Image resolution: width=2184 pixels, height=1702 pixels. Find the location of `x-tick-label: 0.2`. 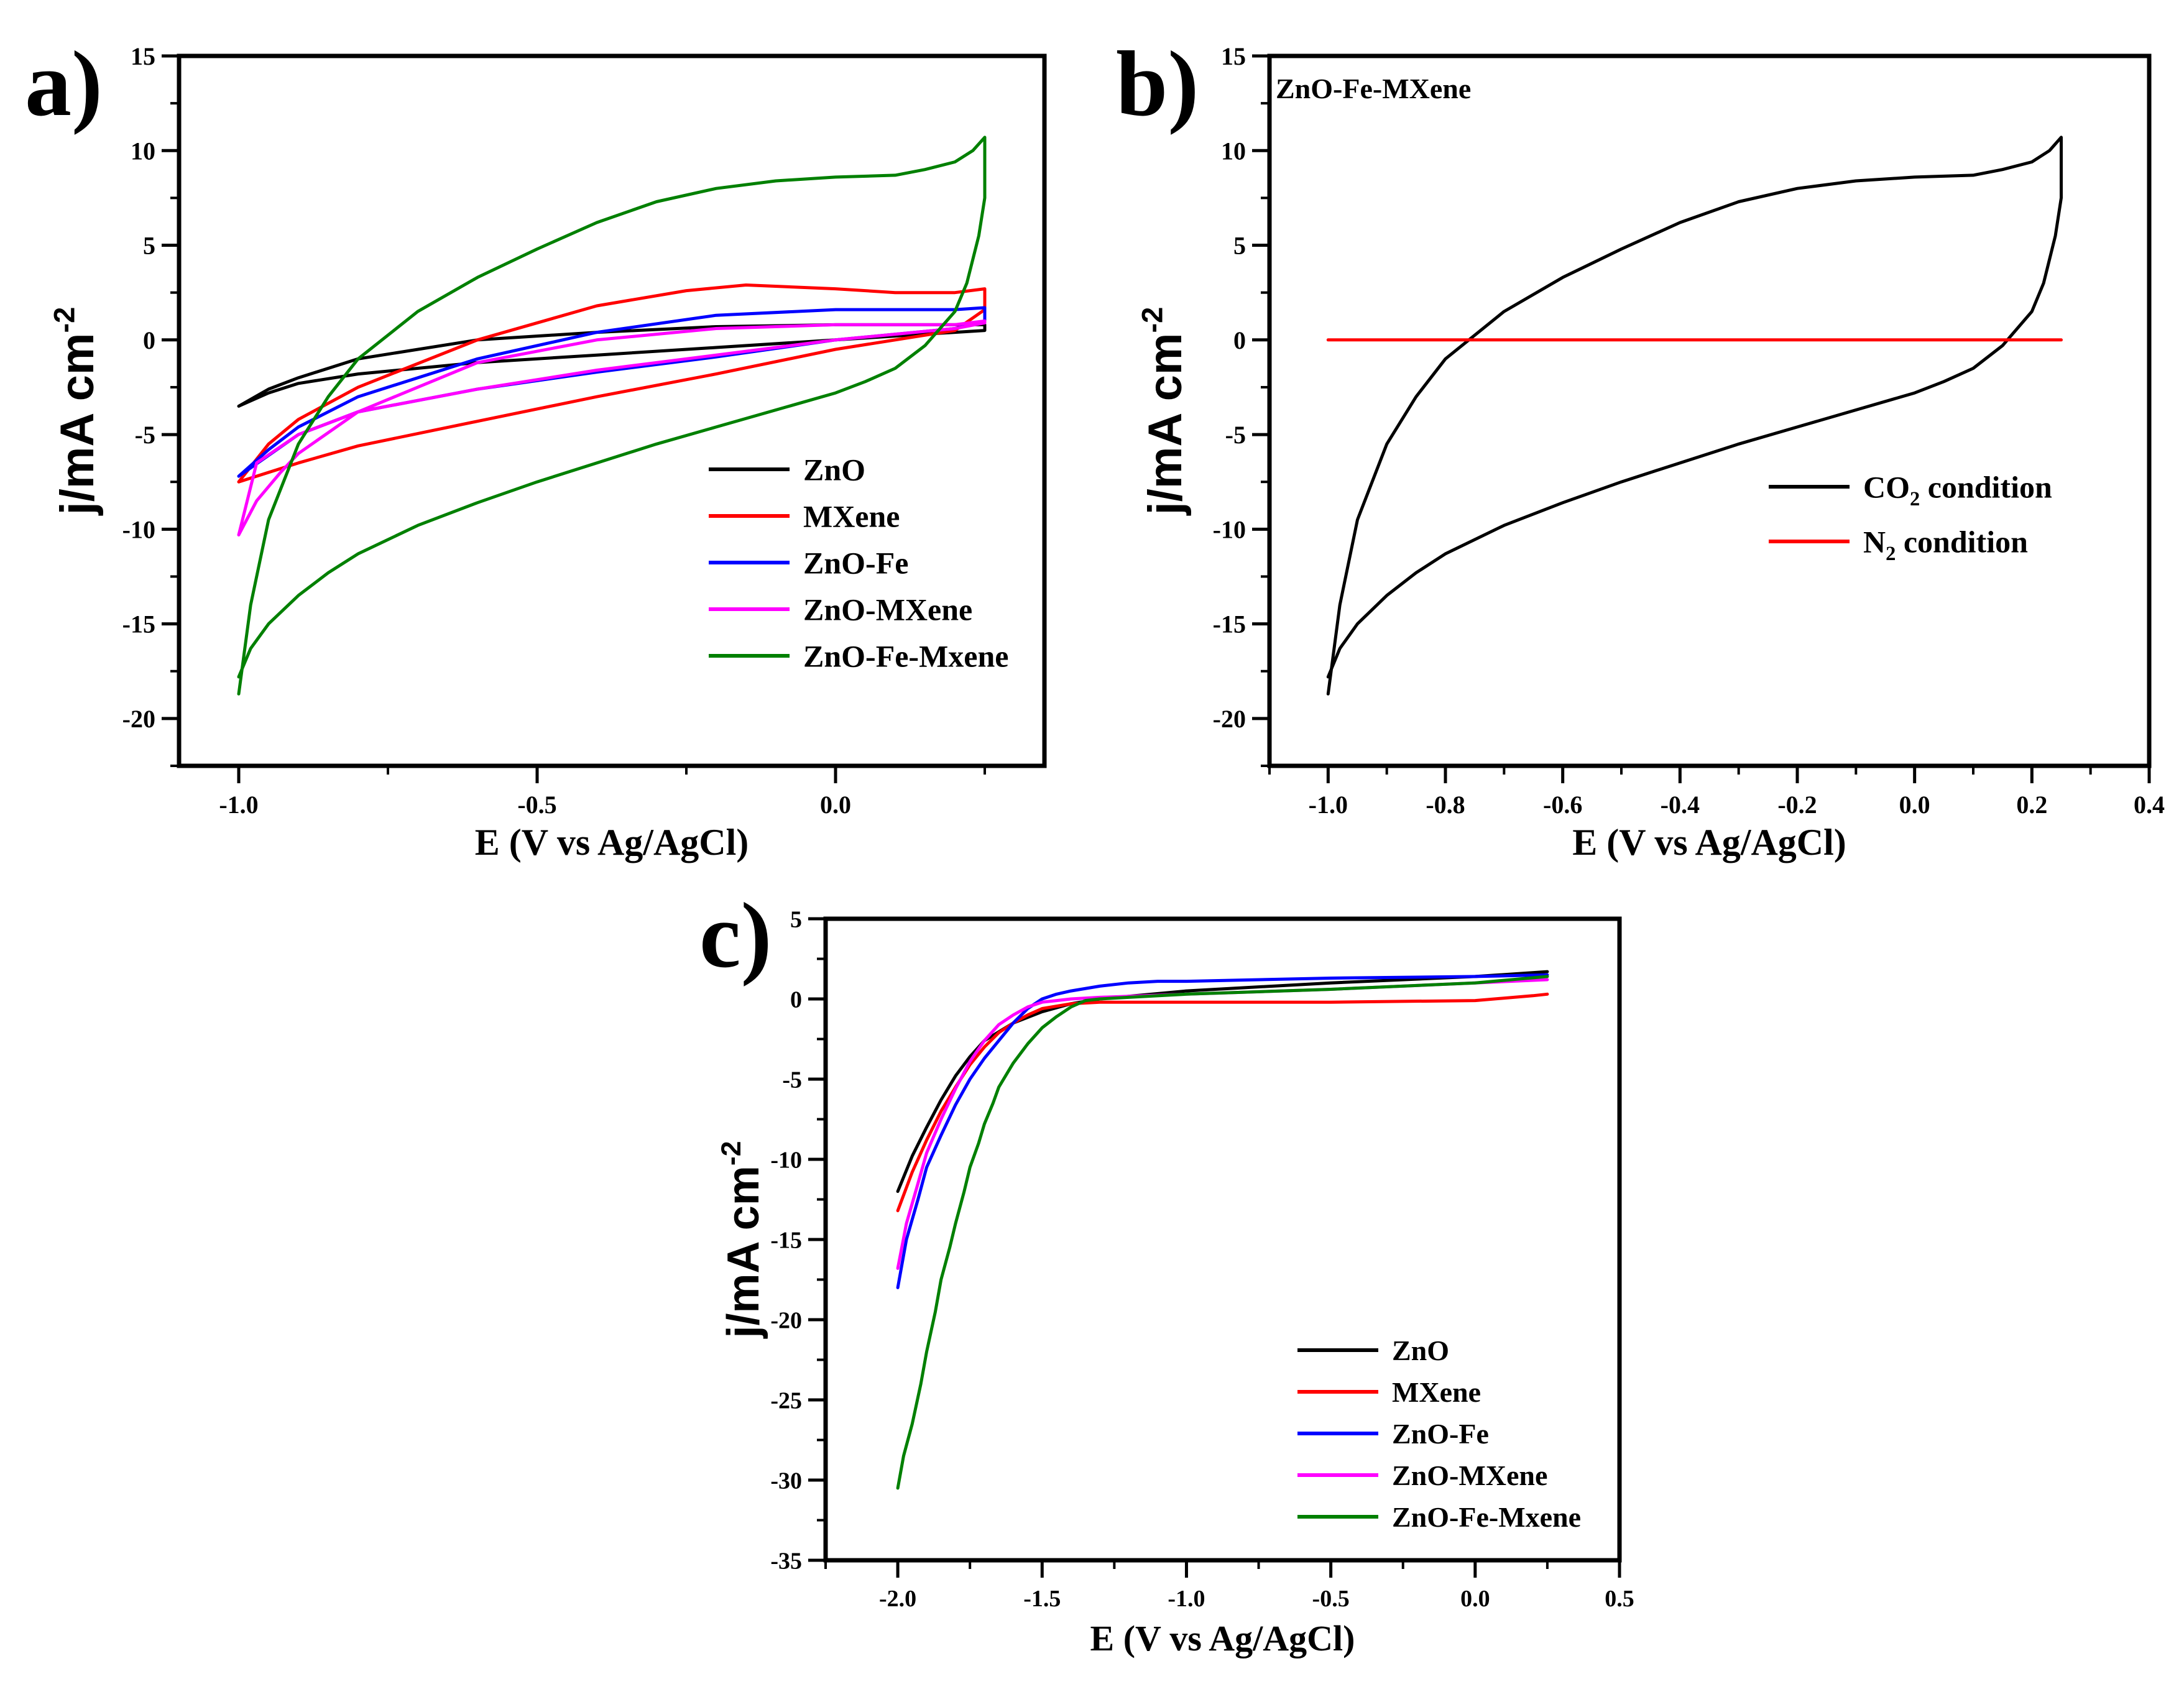

x-tick-label: 0.2 is located at coordinates (2032, 805).